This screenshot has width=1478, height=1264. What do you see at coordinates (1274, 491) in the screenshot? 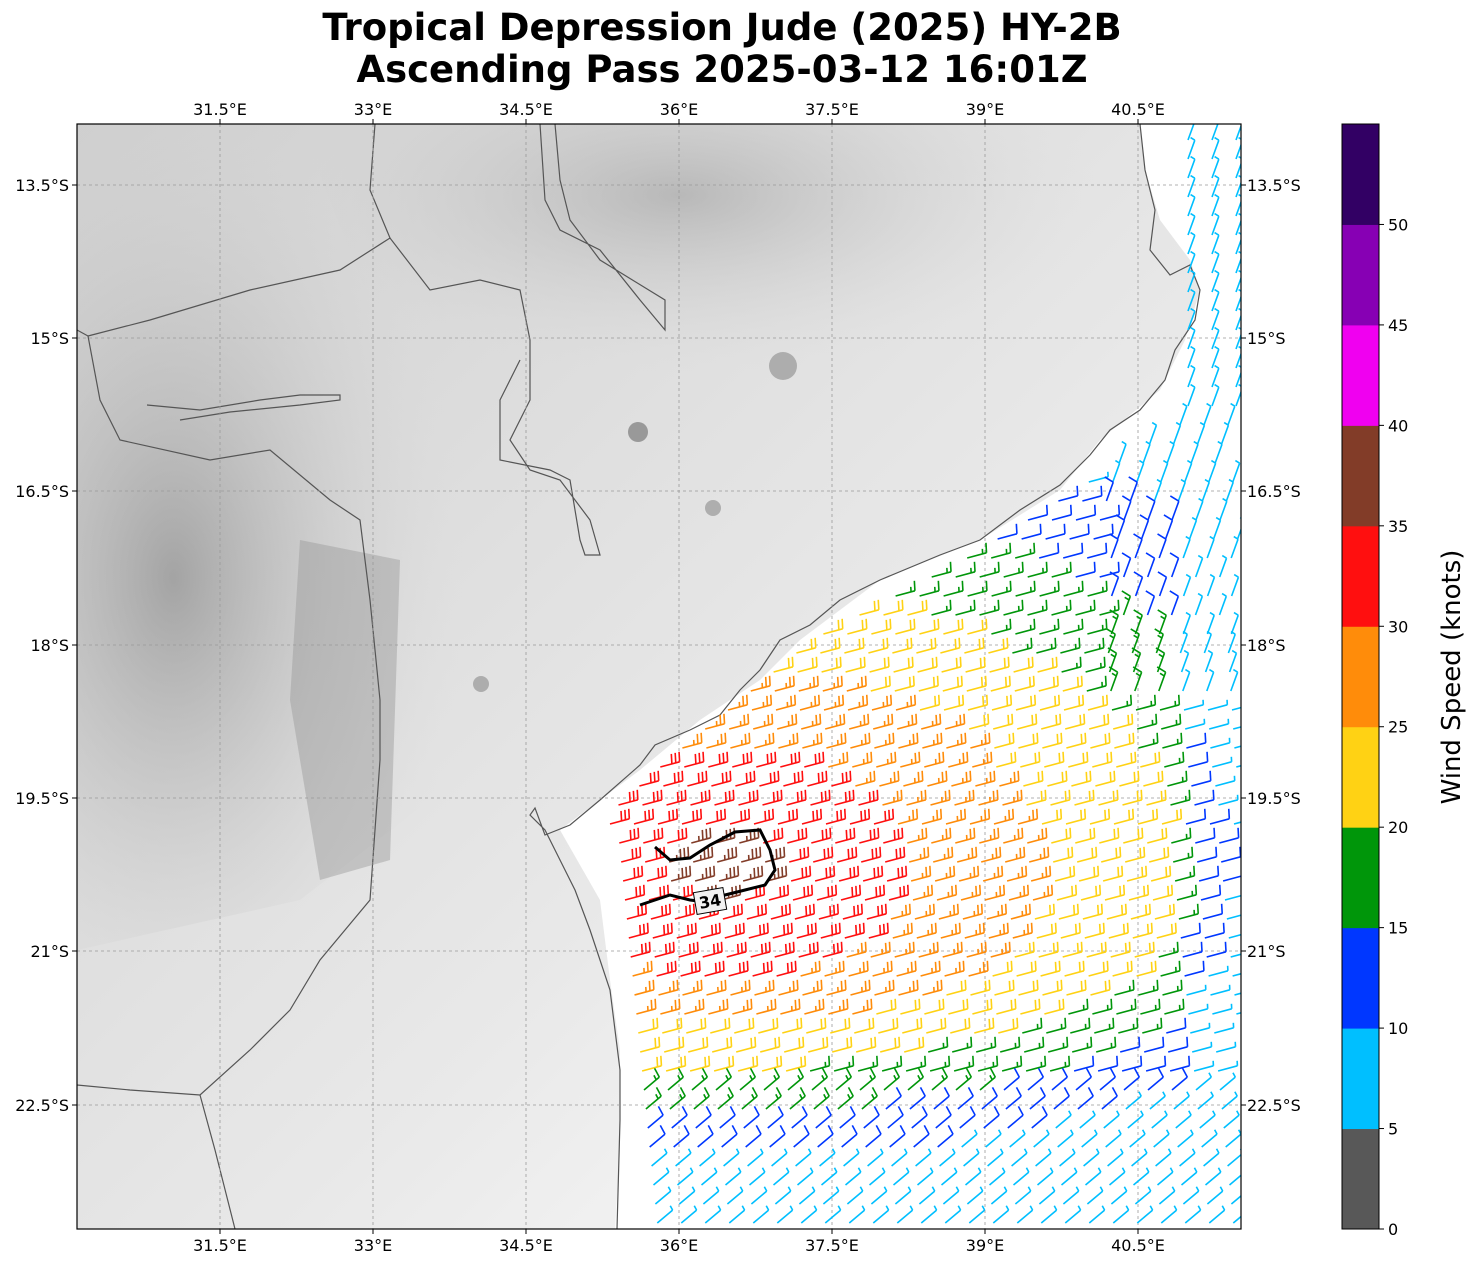
I see `lat-tick-label-right: 16.5°S` at bounding box center [1274, 491].